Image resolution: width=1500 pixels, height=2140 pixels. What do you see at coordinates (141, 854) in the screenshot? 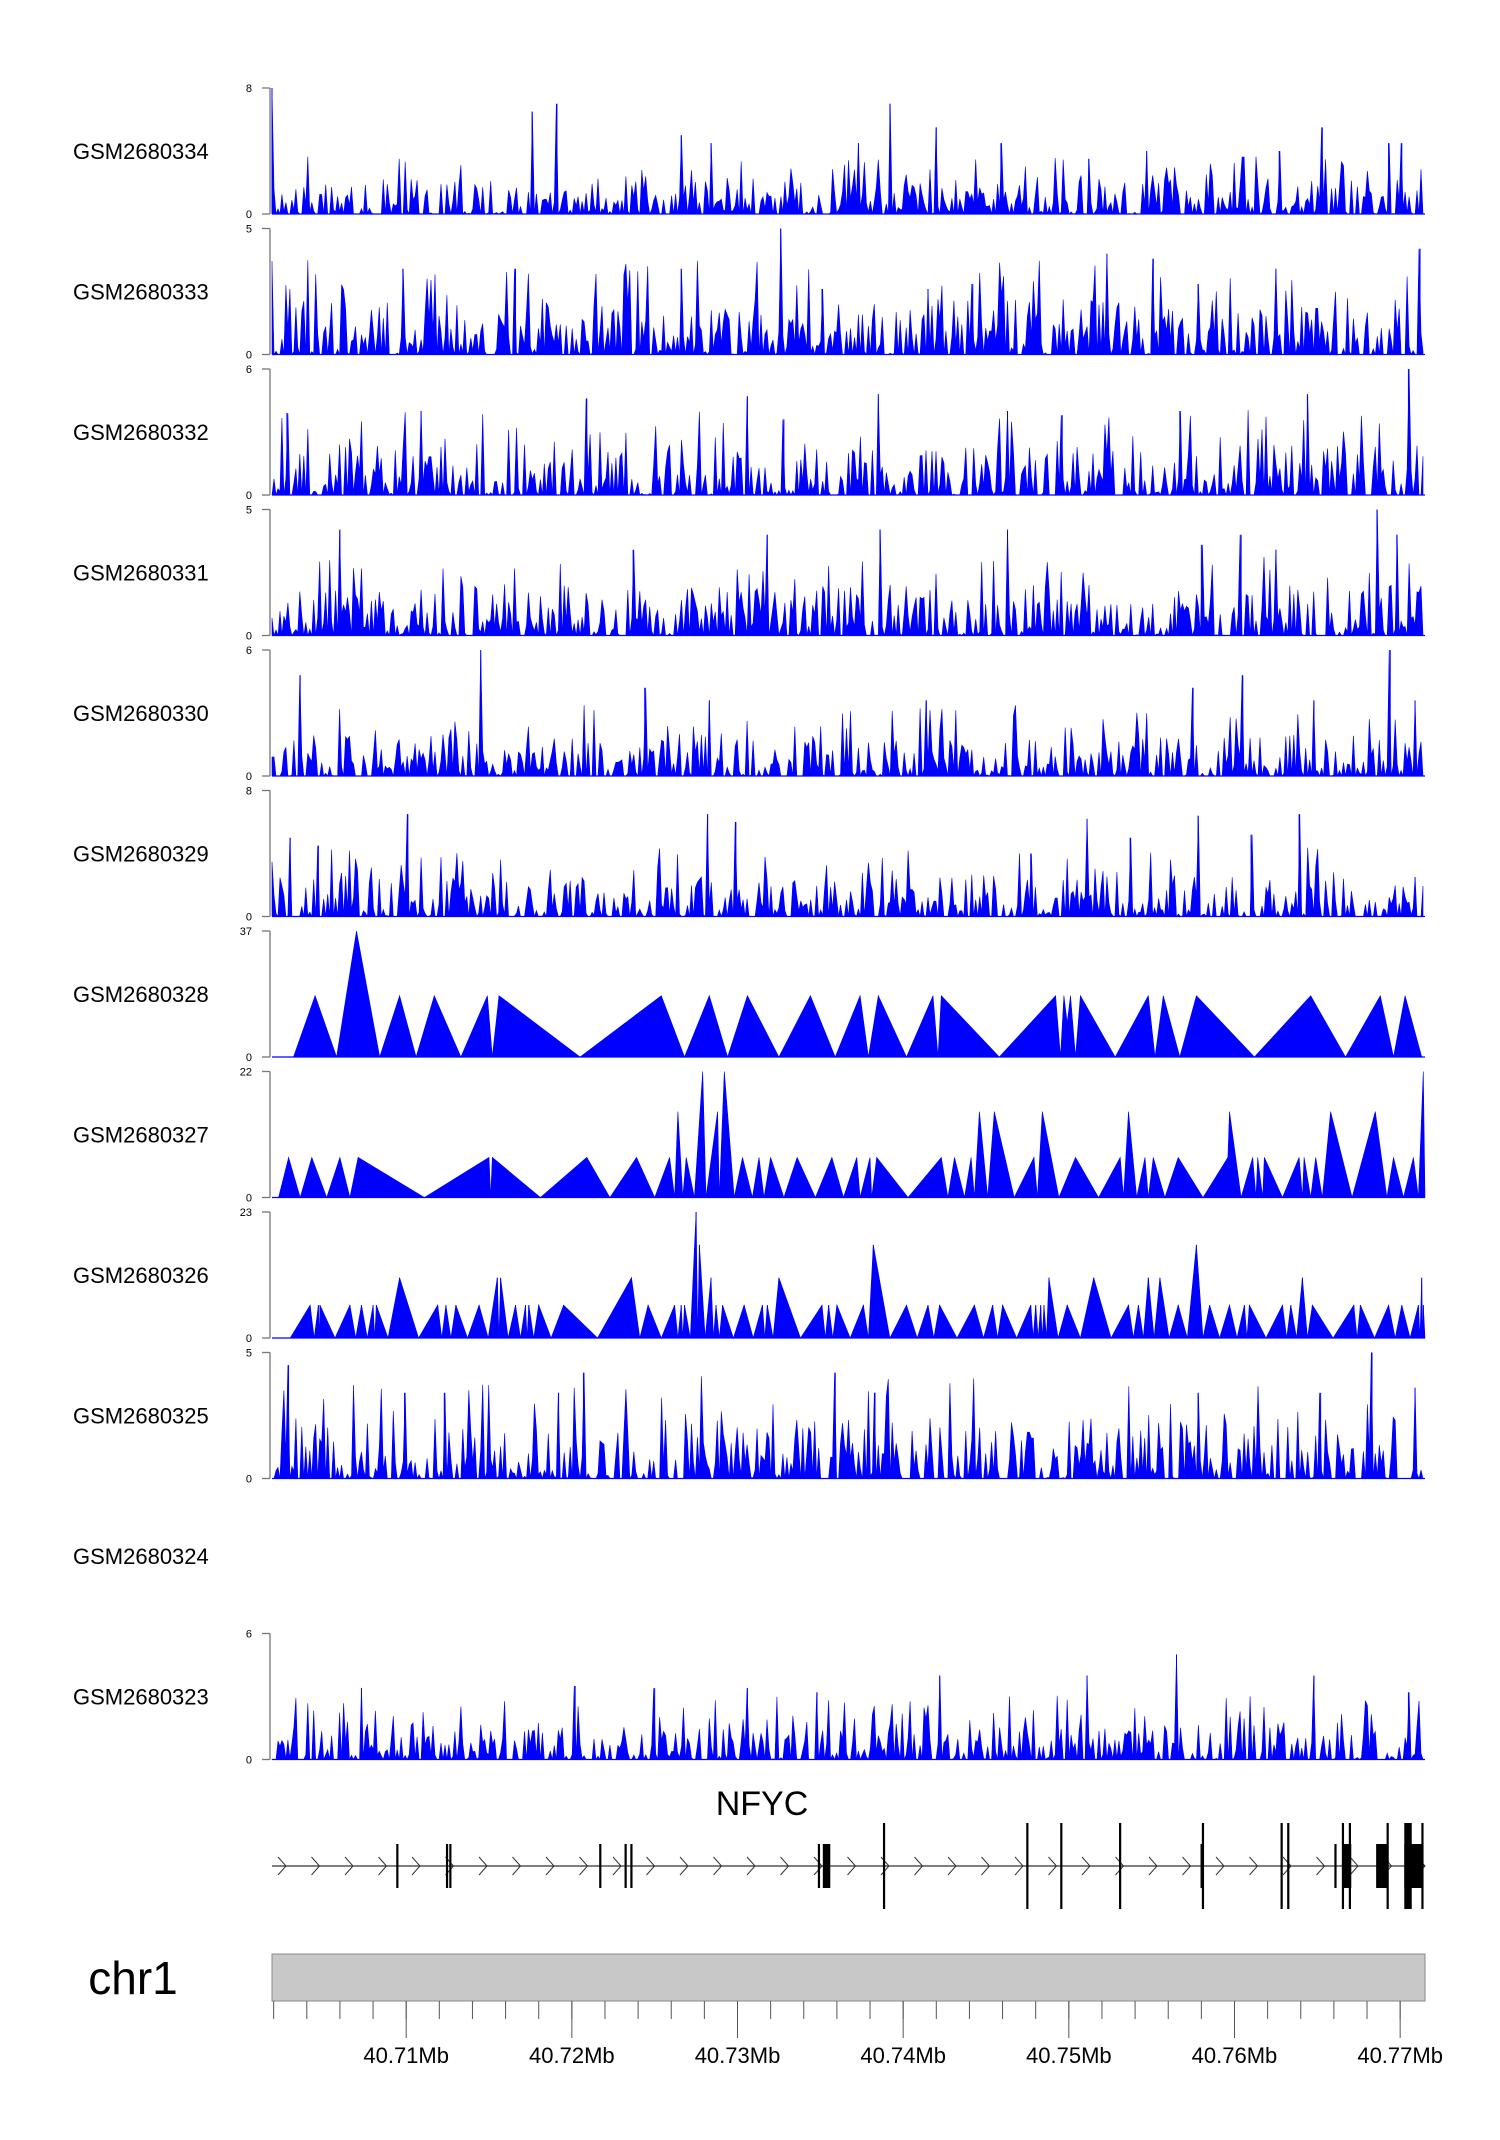
I see `track-label: GSM2680329` at bounding box center [141, 854].